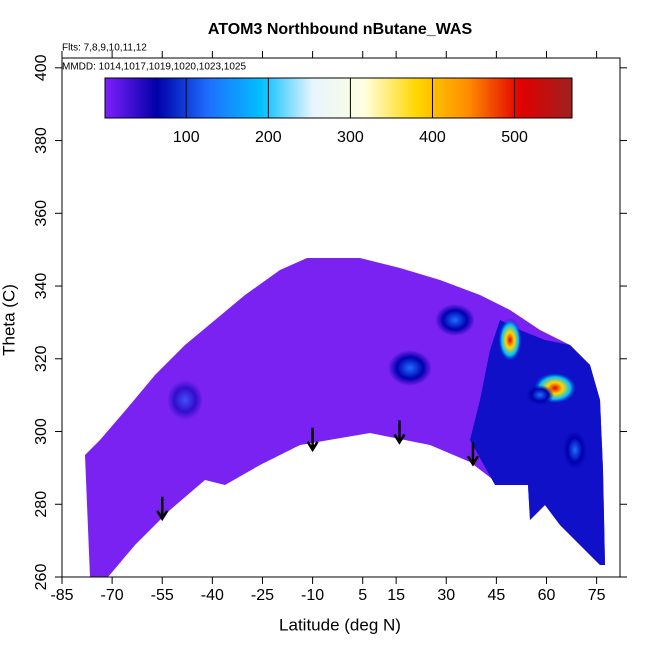 The height and width of the screenshot is (655, 650). Describe the element at coordinates (104, 48) in the screenshot. I see `annotation: Flts: 7,8,9,10,11,12` at that location.